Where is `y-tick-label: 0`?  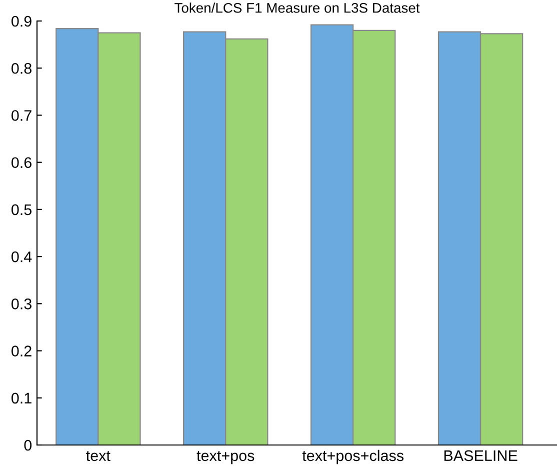 y-tick-label: 0 is located at coordinates (28, 445).